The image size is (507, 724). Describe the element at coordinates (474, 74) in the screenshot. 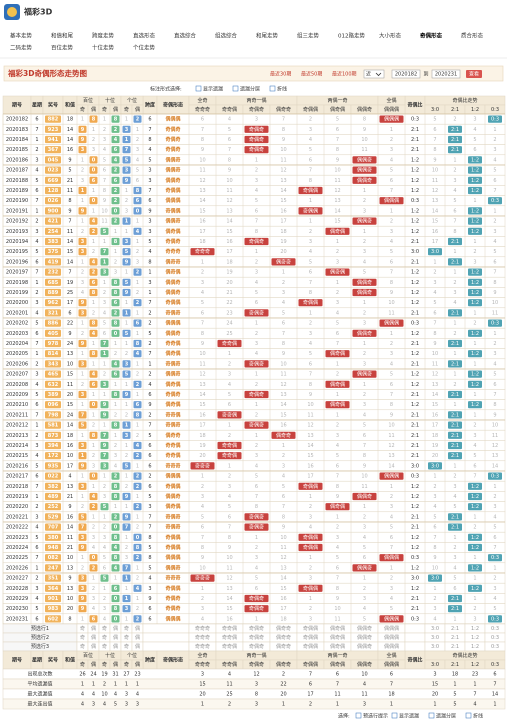

I see `view-button` at that location.